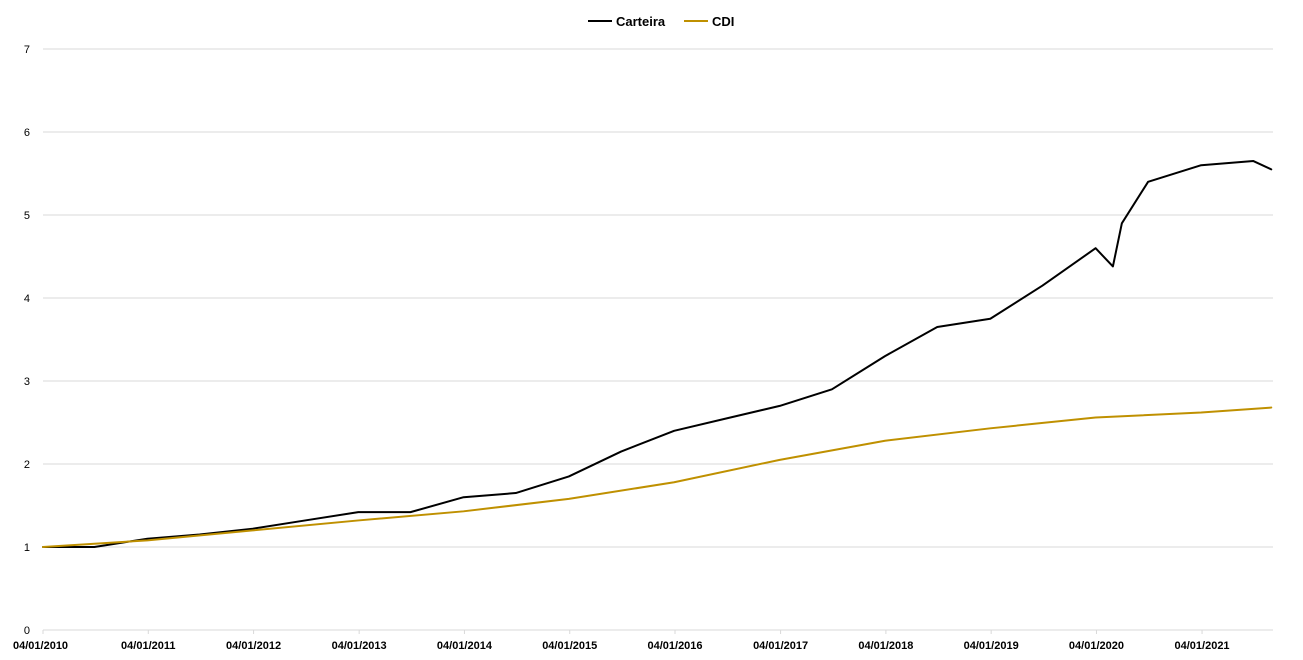 The height and width of the screenshot is (660, 1303). Describe the element at coordinates (27, 631) in the screenshot. I see `y-tick-label: 0` at that location.